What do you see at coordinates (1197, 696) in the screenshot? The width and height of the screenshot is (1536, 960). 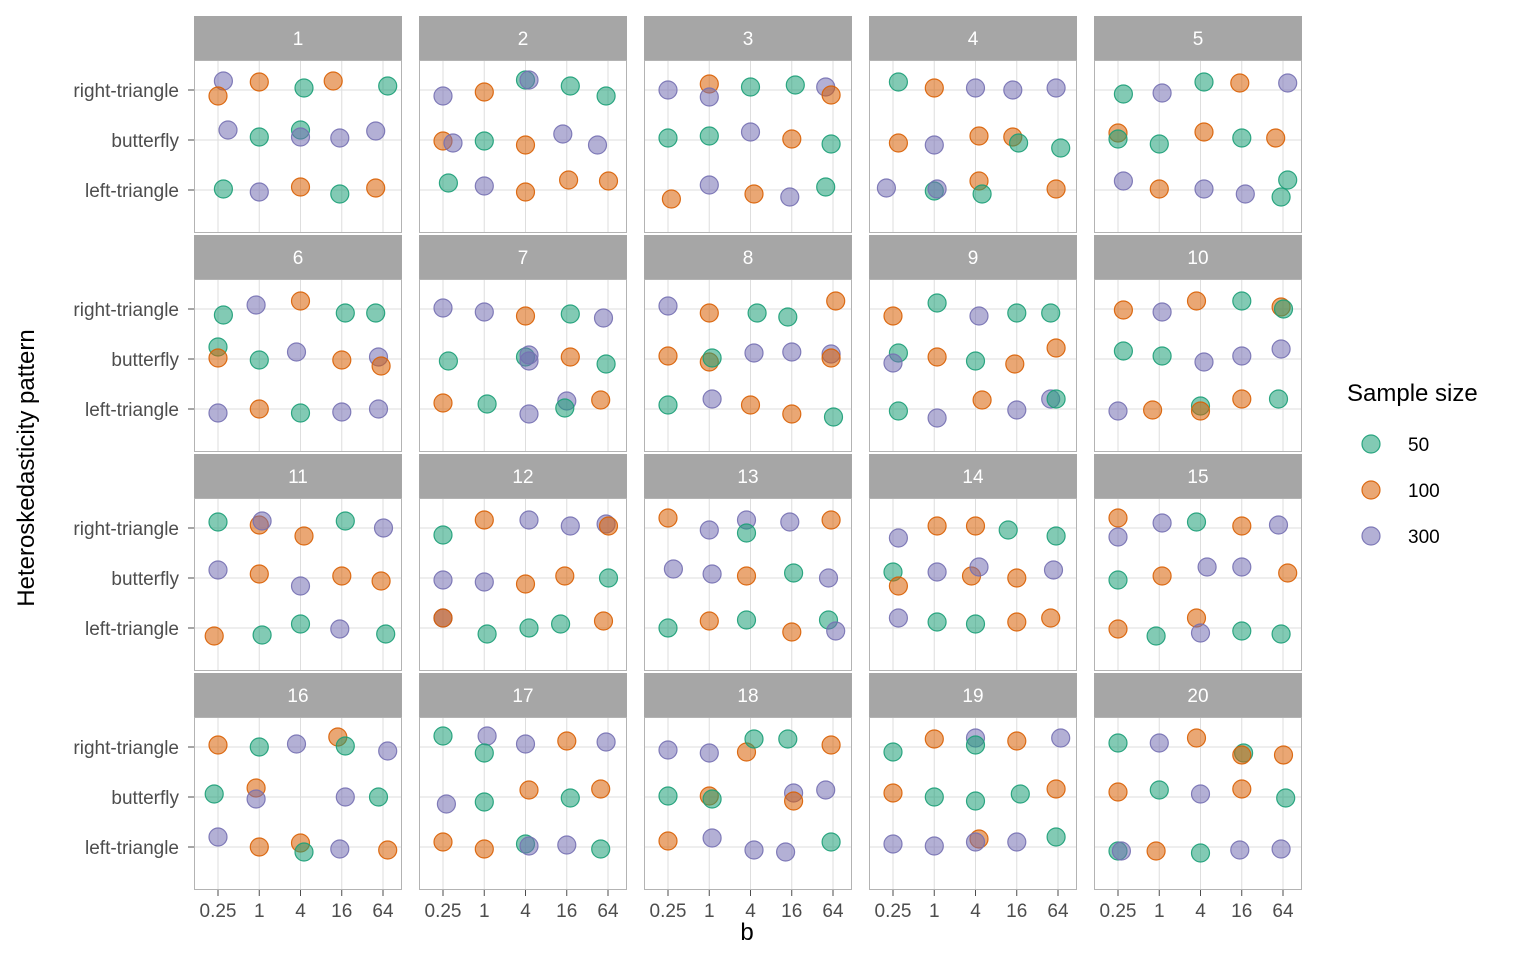 I see `facet-strip-label: 20` at bounding box center [1197, 696].